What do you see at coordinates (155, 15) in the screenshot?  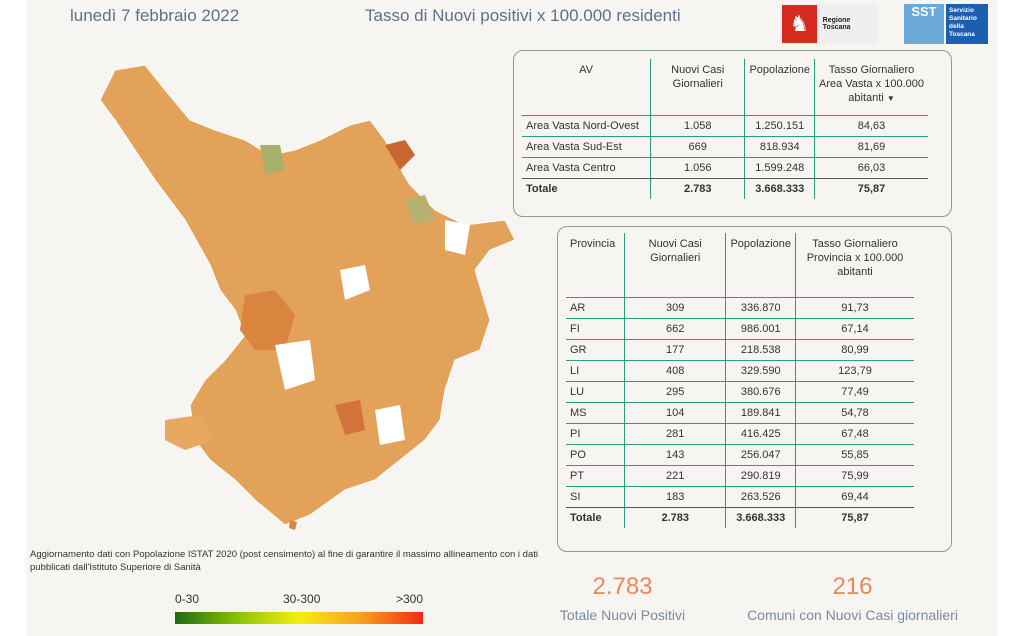 I see `report-date: lunedì 7 febbraio 2022` at bounding box center [155, 15].